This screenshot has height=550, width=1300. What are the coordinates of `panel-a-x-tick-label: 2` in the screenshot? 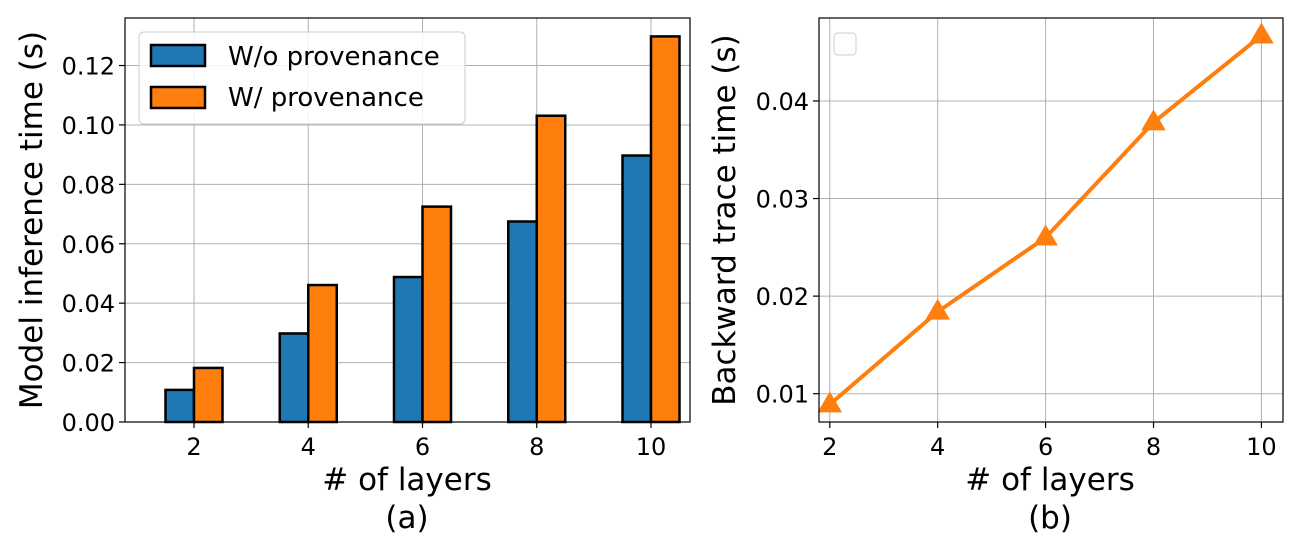 It's located at (193, 447).